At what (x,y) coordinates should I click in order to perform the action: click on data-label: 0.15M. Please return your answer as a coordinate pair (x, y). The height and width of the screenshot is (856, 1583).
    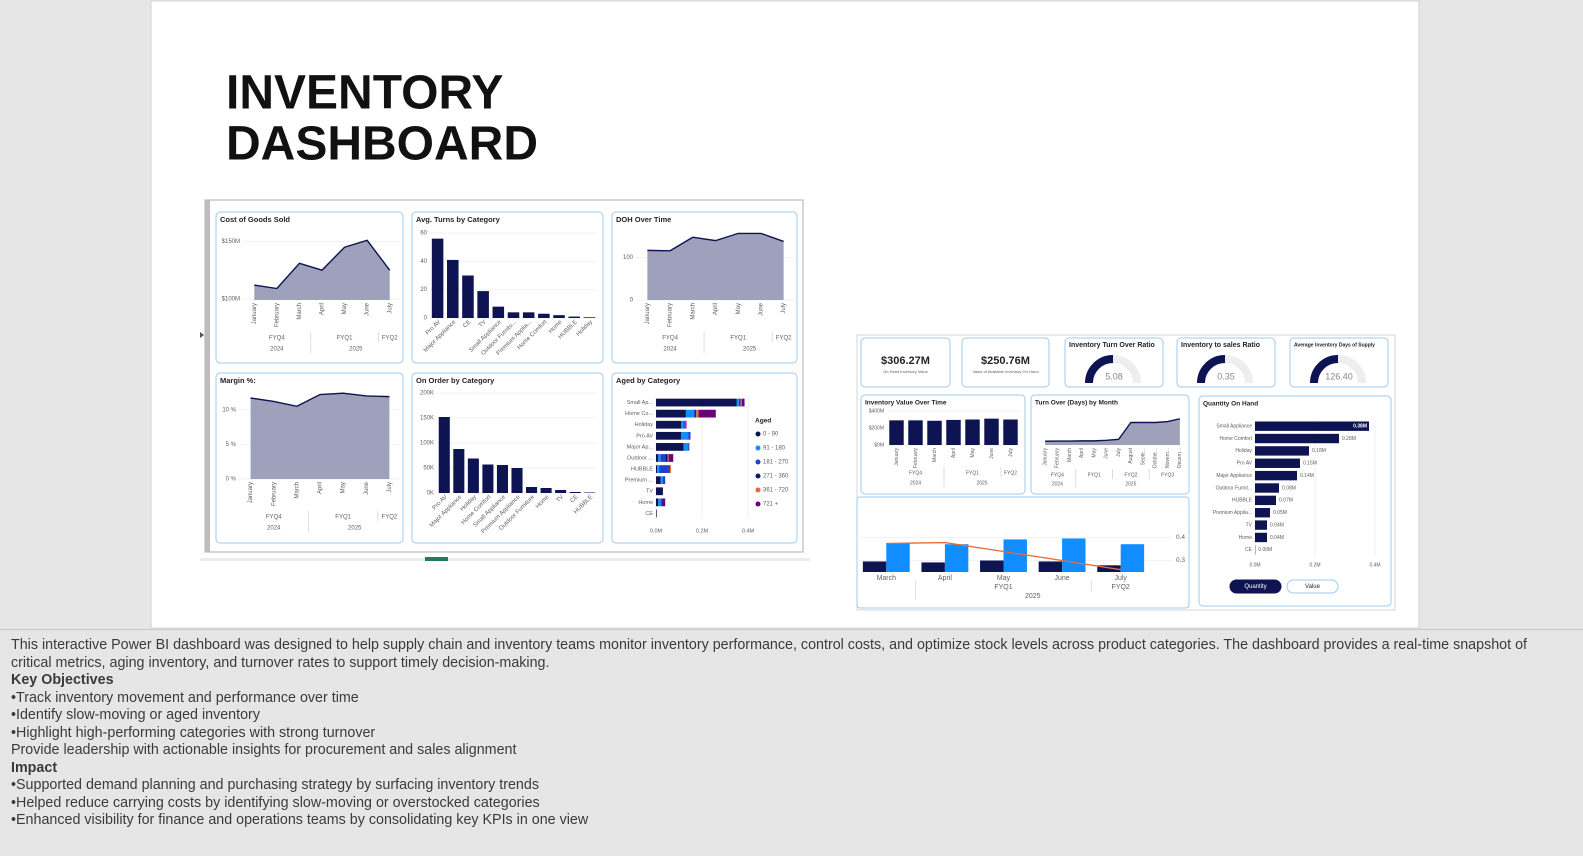
    Looking at the image, I should click on (1310, 464).